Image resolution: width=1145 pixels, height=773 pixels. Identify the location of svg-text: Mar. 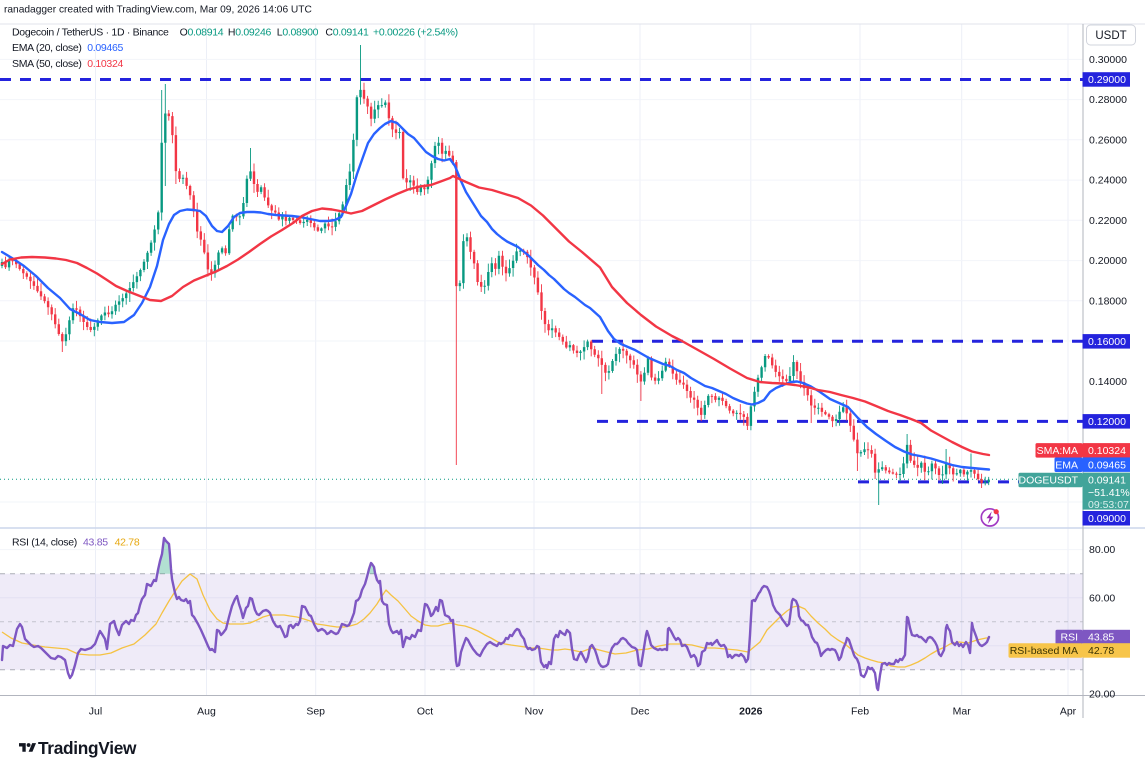
(962, 712).